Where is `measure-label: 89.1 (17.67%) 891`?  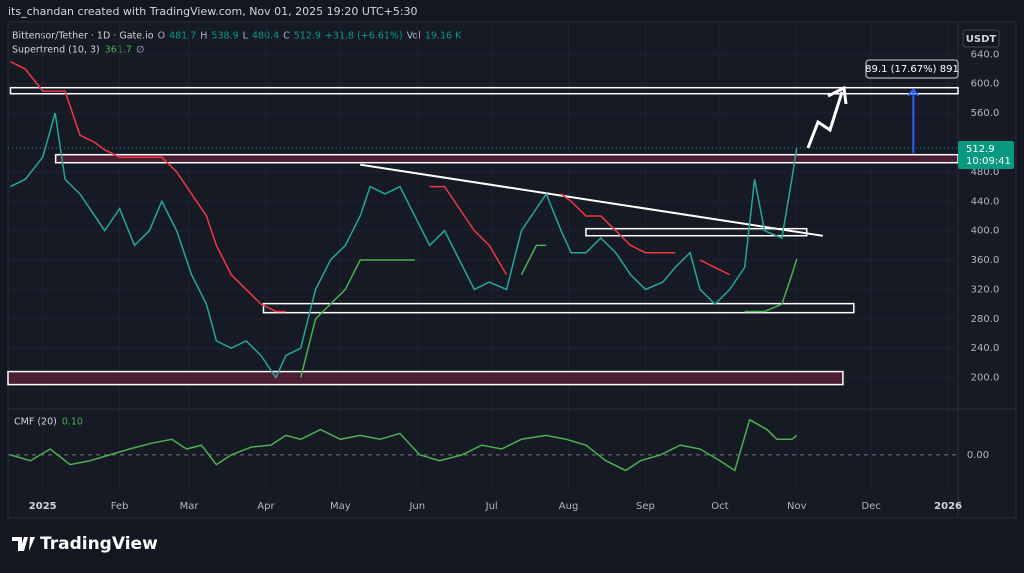
measure-label: 89.1 (17.67%) 891 is located at coordinates (912, 69).